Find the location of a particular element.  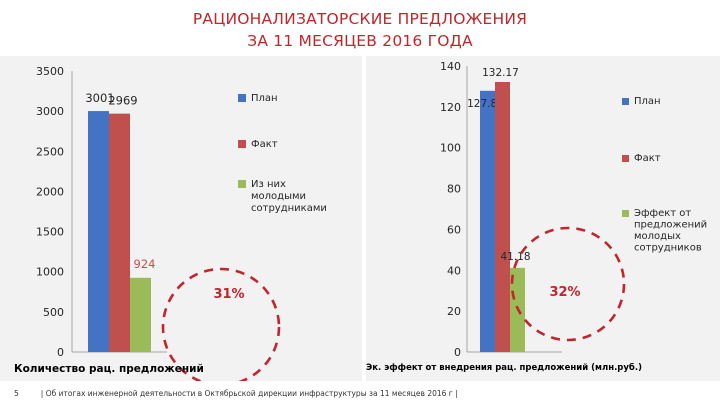

legend-label: Из них is located at coordinates (268, 184).